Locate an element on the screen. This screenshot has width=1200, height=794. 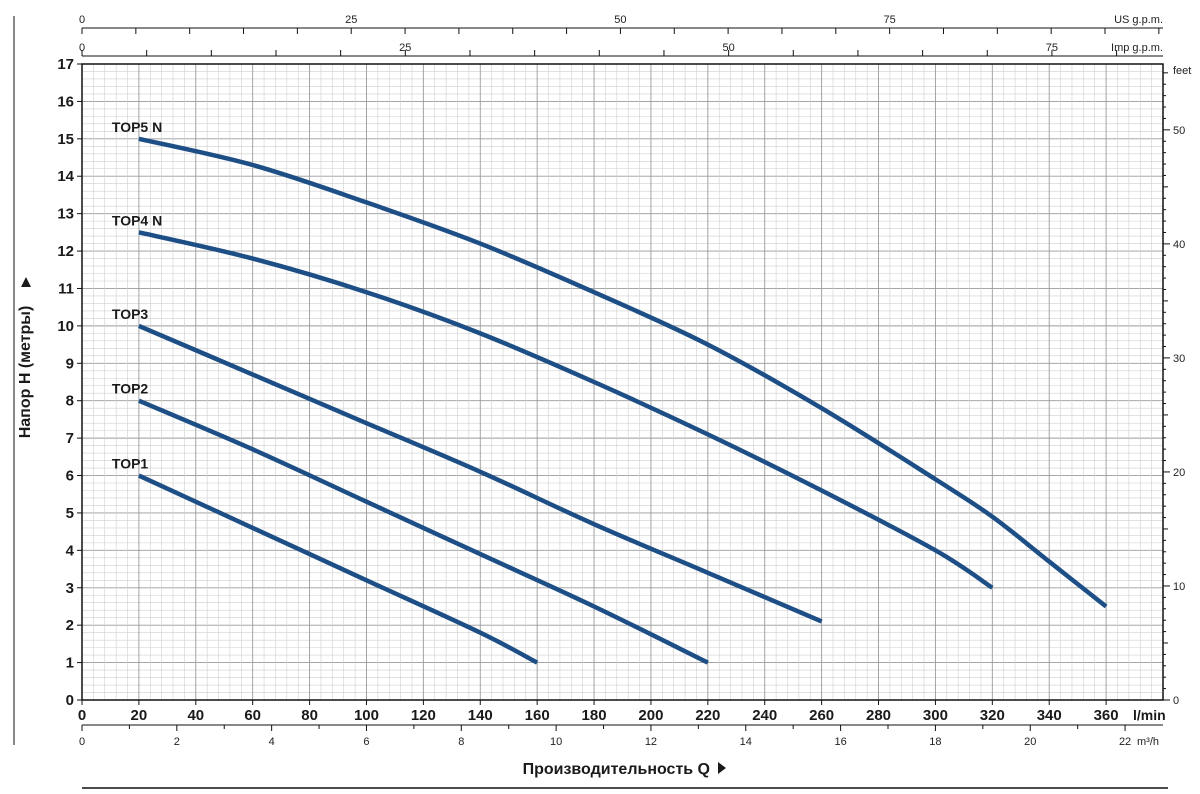
feet-tick-label: 0 is located at coordinates (1176, 701).